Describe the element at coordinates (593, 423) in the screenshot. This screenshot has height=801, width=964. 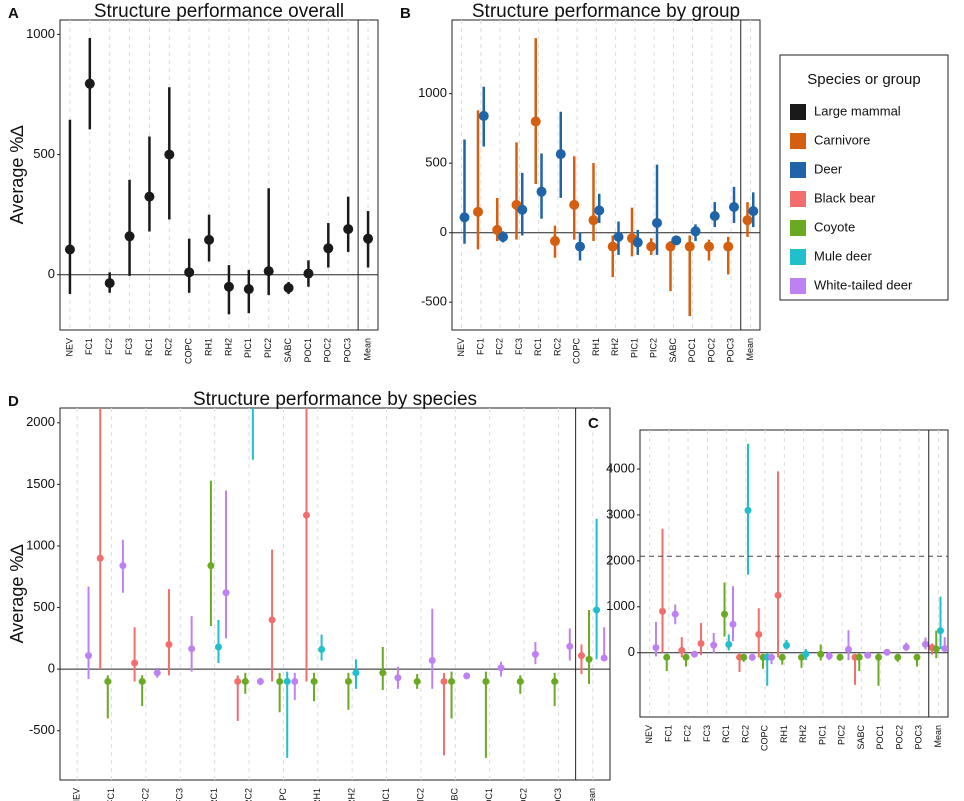
I see `panel-label: C` at that location.